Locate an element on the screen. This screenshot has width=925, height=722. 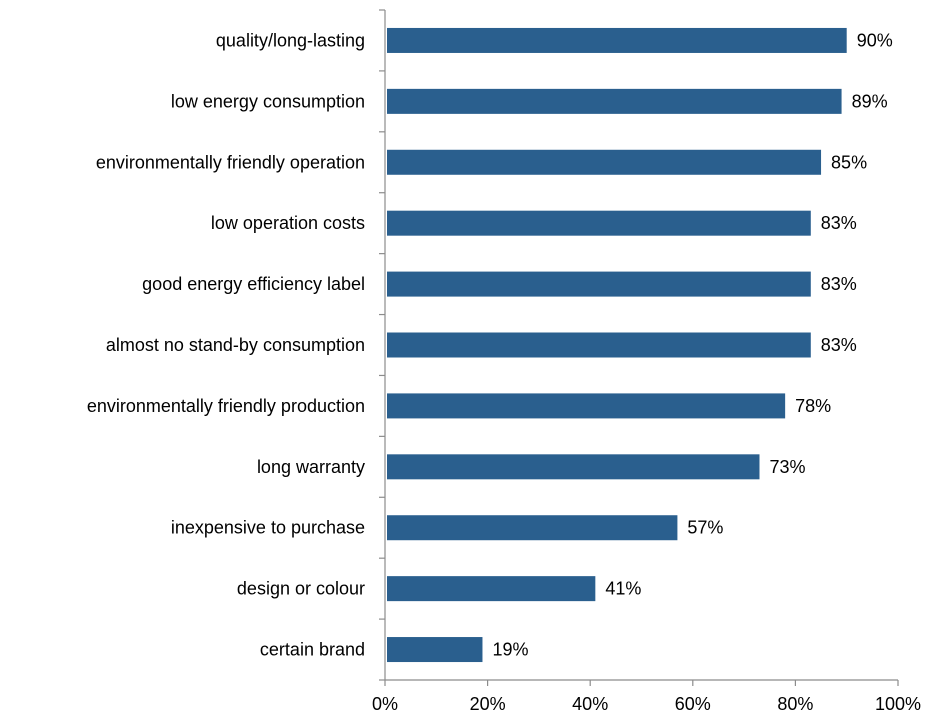
value-label: 19% is located at coordinates (510, 650).